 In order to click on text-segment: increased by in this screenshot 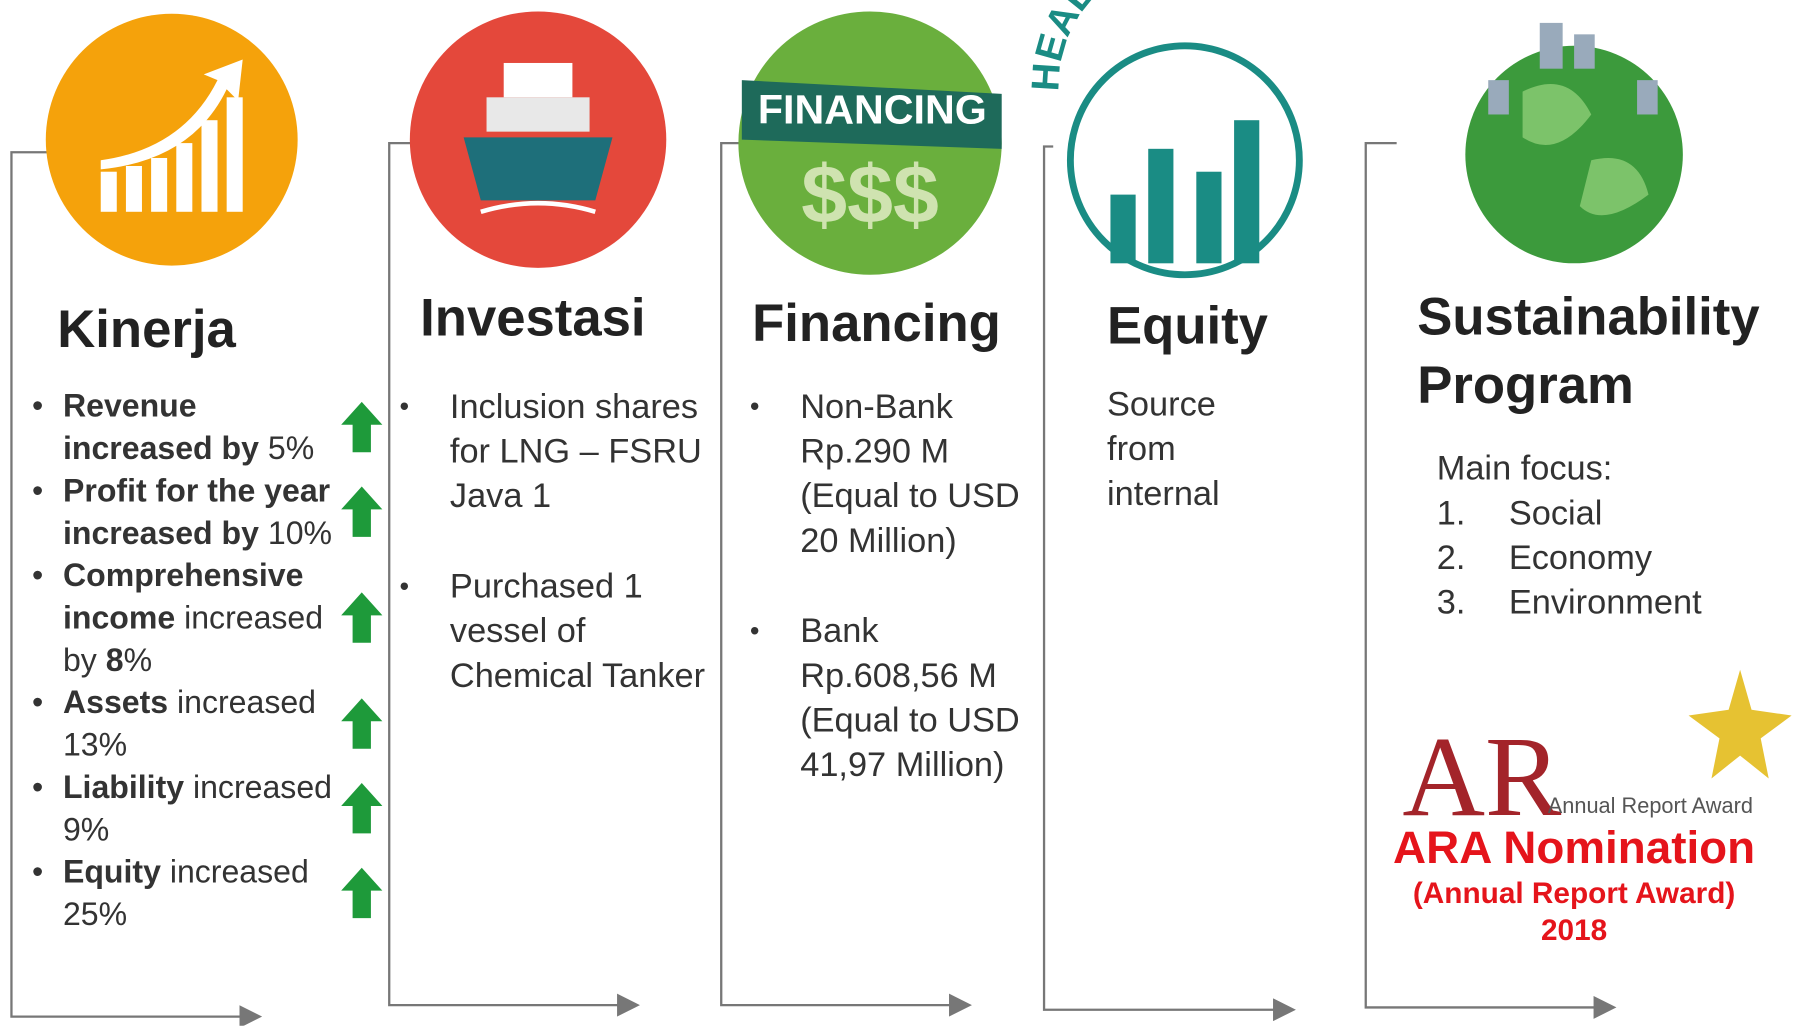, I will do `click(197, 638)`.